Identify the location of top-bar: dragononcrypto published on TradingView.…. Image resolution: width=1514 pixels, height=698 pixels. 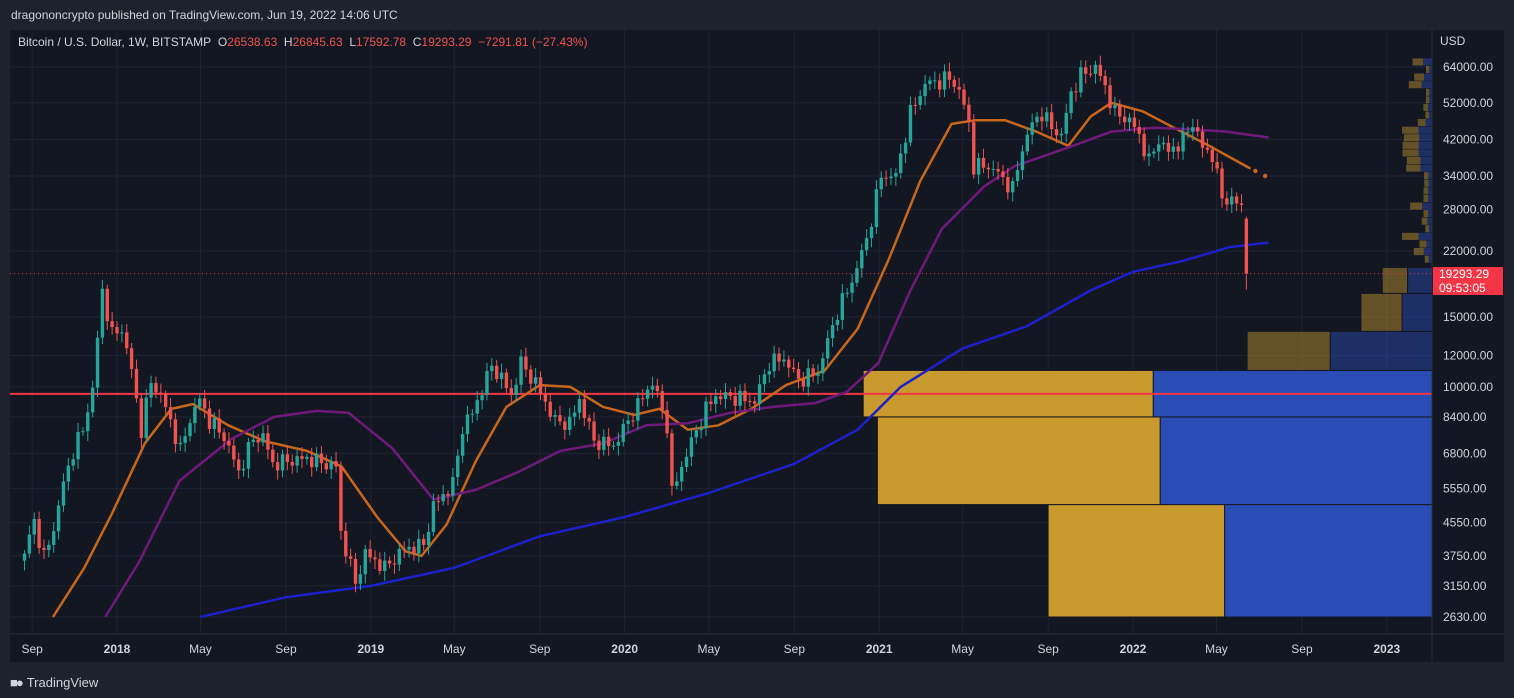
(757, 15).